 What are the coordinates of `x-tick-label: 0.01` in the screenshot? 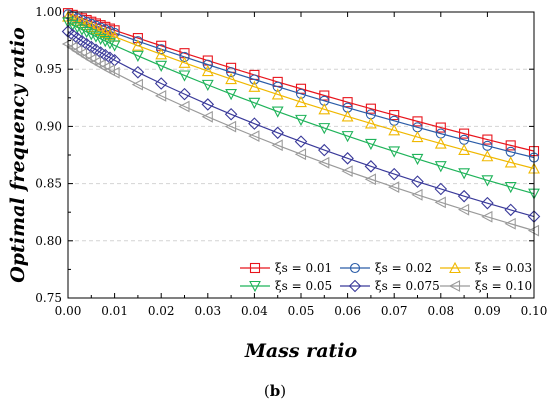 It's located at (114, 311).